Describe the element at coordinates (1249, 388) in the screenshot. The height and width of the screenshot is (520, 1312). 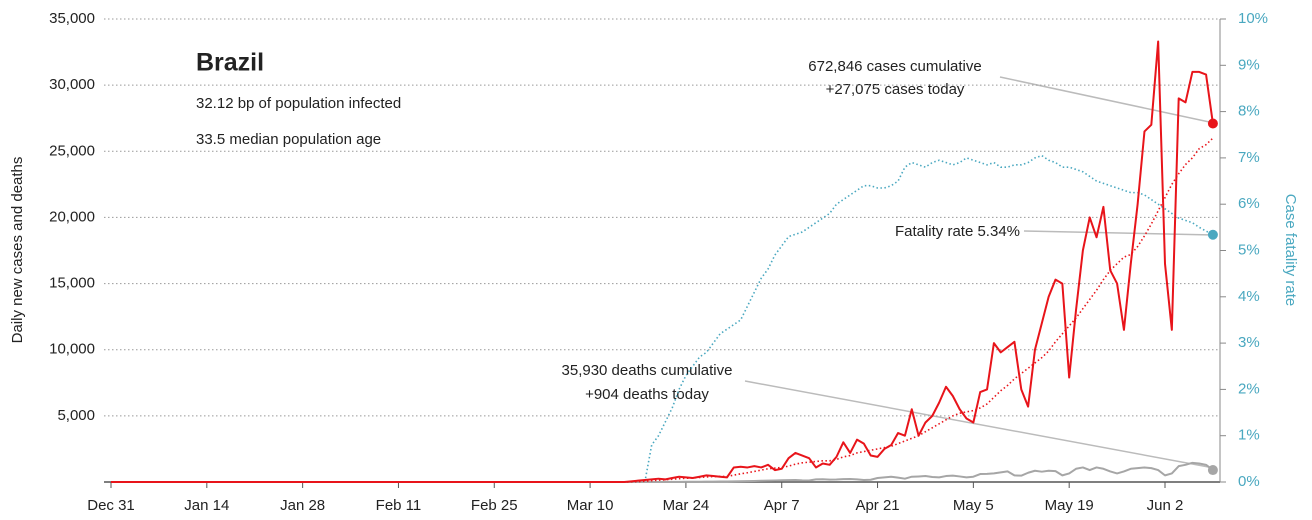
I see `y2-tick-label: 2%` at that location.